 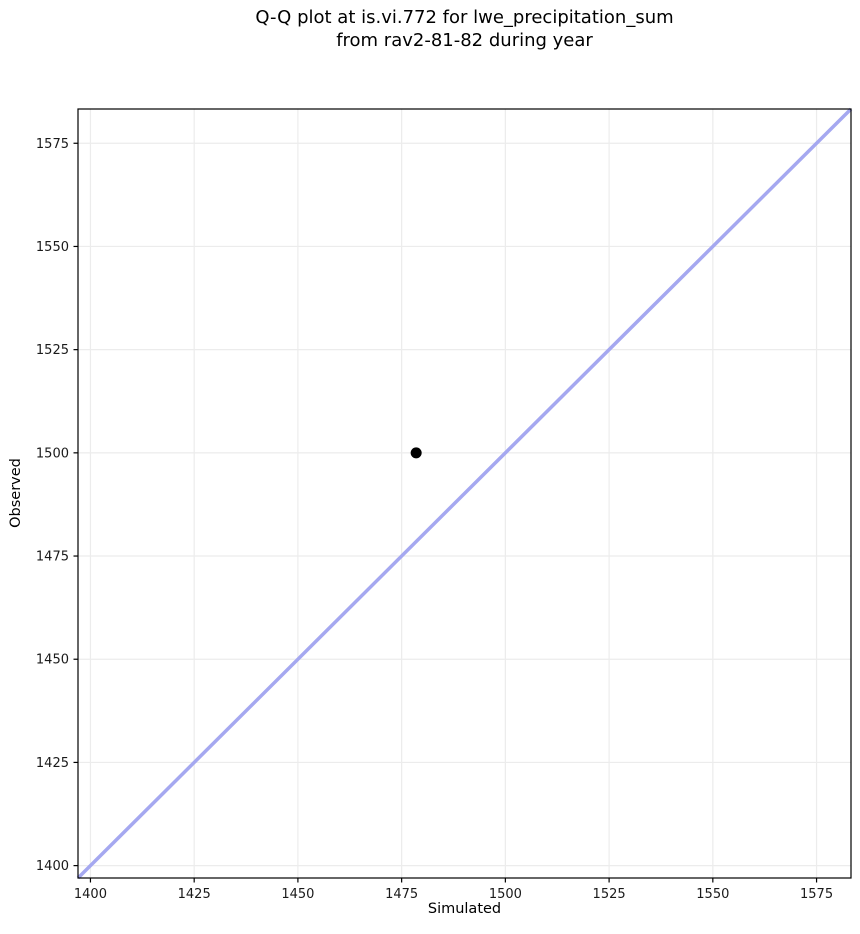 I want to click on x-tick-label: 1575, so click(x=816, y=894).